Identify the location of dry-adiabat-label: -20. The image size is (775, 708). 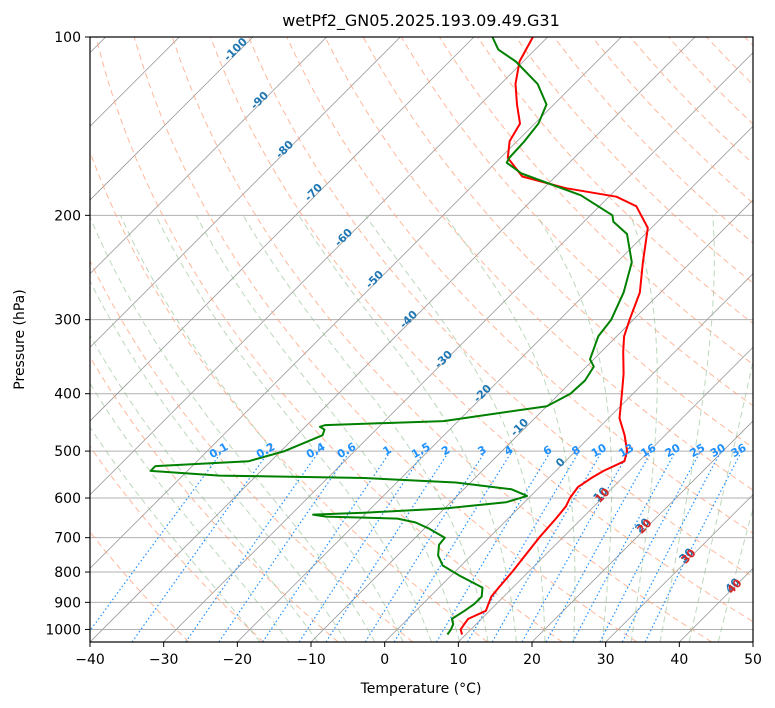
(482, 393).